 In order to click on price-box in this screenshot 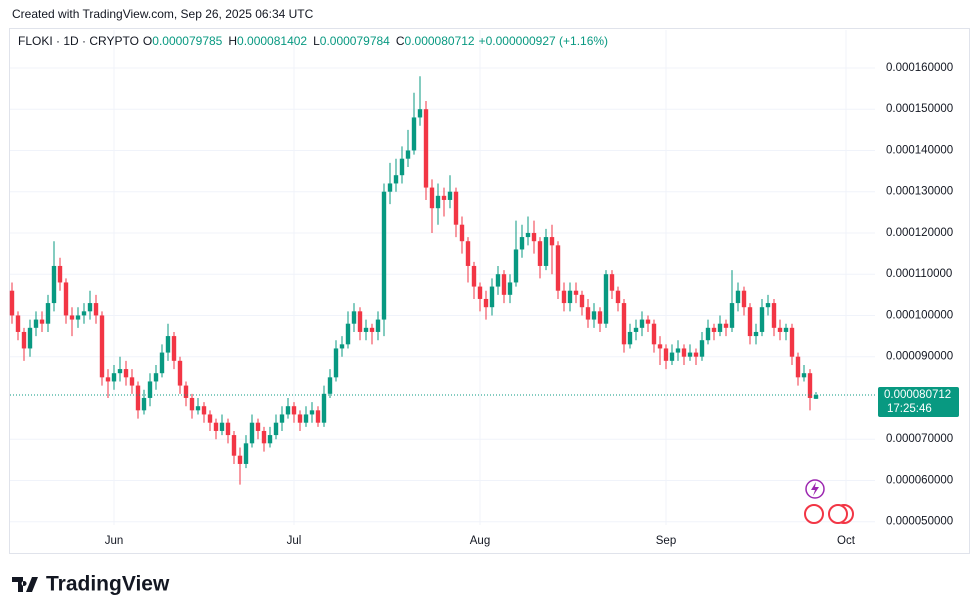, I will do `click(918, 402)`.